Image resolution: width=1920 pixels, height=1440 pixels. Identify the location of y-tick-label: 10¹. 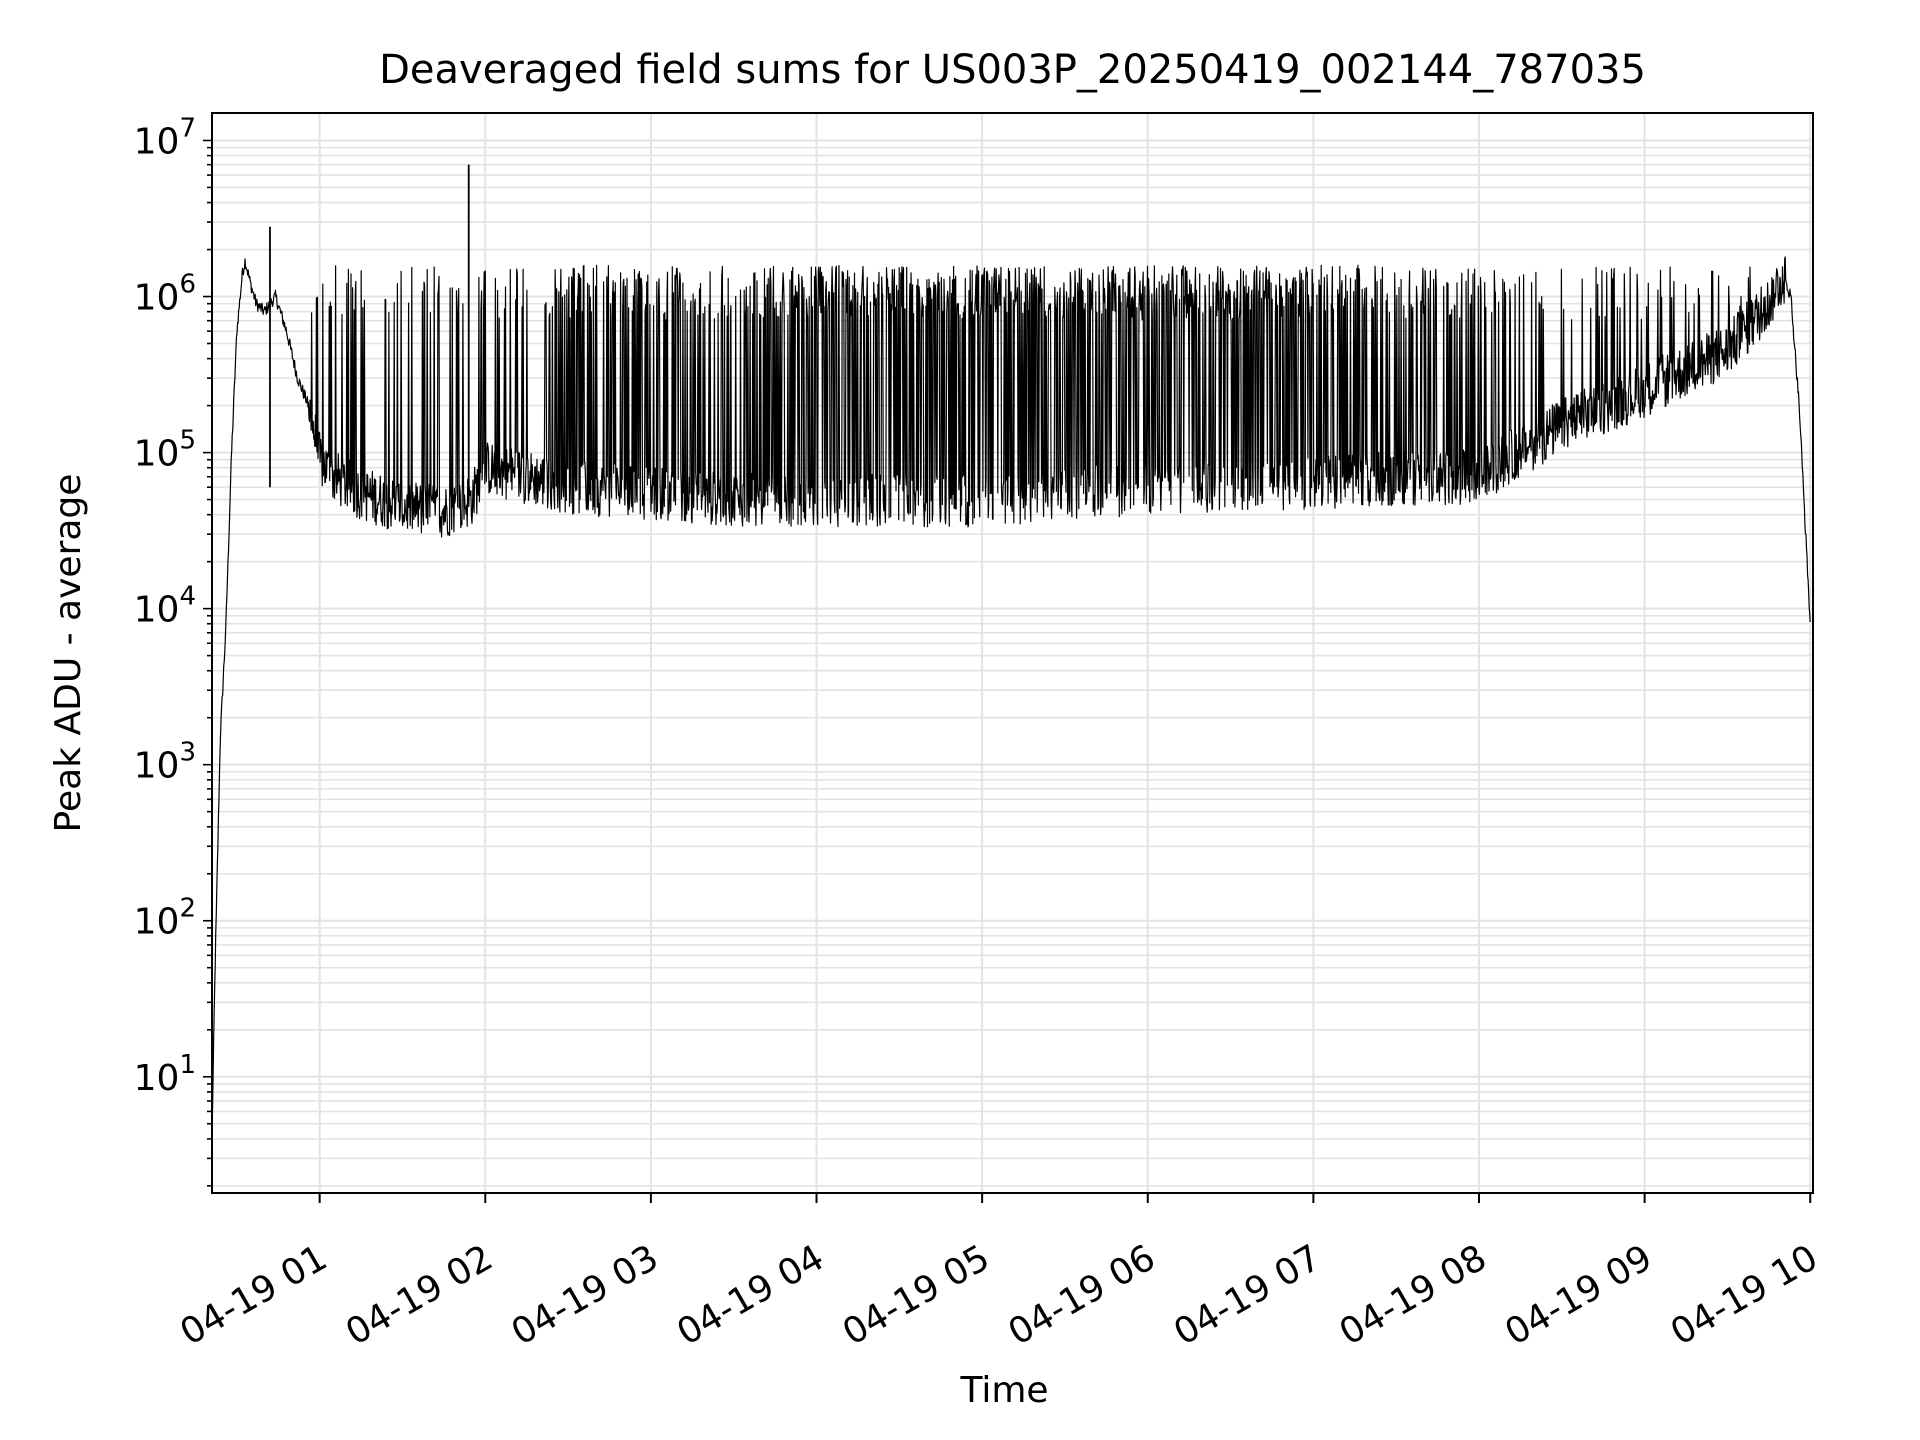
(165, 1074).